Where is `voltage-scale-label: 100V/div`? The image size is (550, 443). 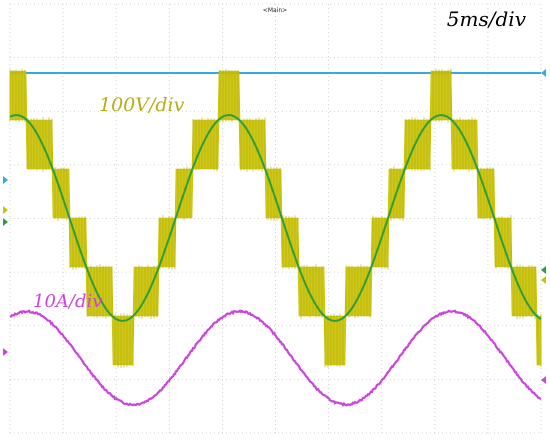 voltage-scale-label: 100V/div is located at coordinates (142, 105).